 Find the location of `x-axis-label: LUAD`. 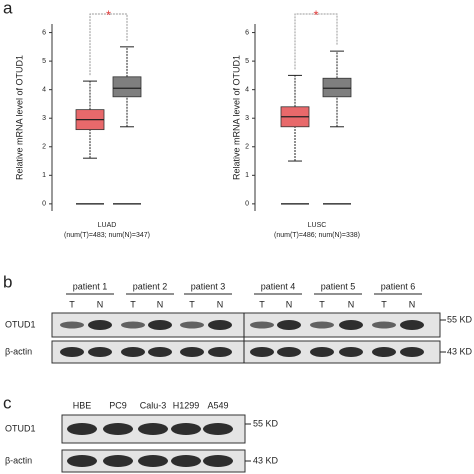

x-axis-label: LUAD is located at coordinates (107, 225).